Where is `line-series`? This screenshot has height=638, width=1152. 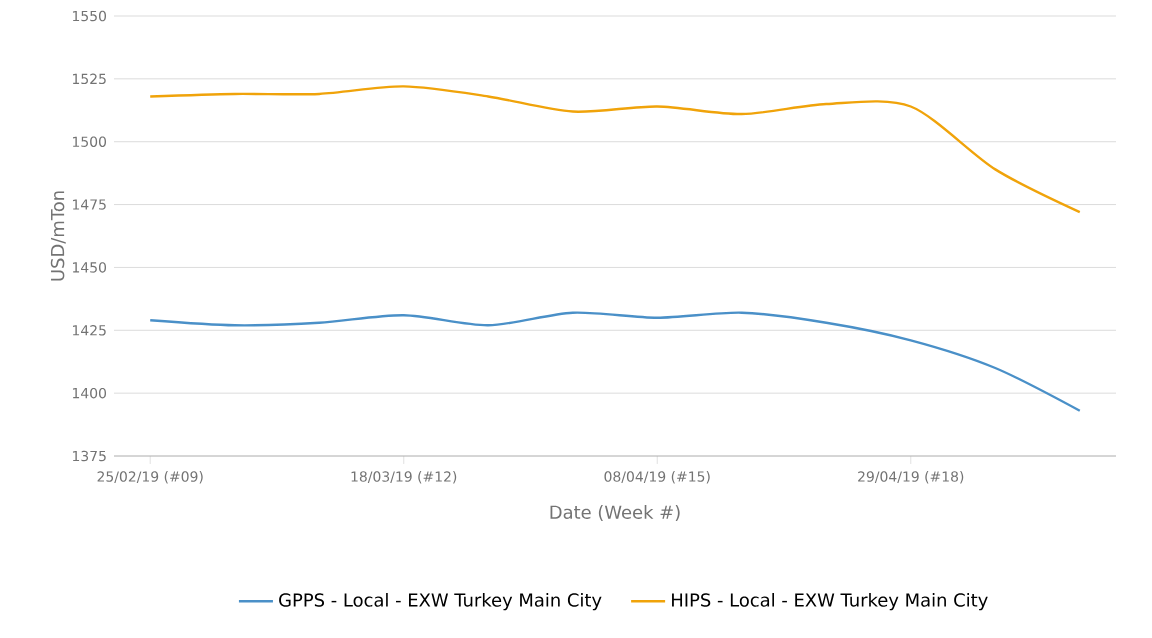 line-series is located at coordinates (615, 361).